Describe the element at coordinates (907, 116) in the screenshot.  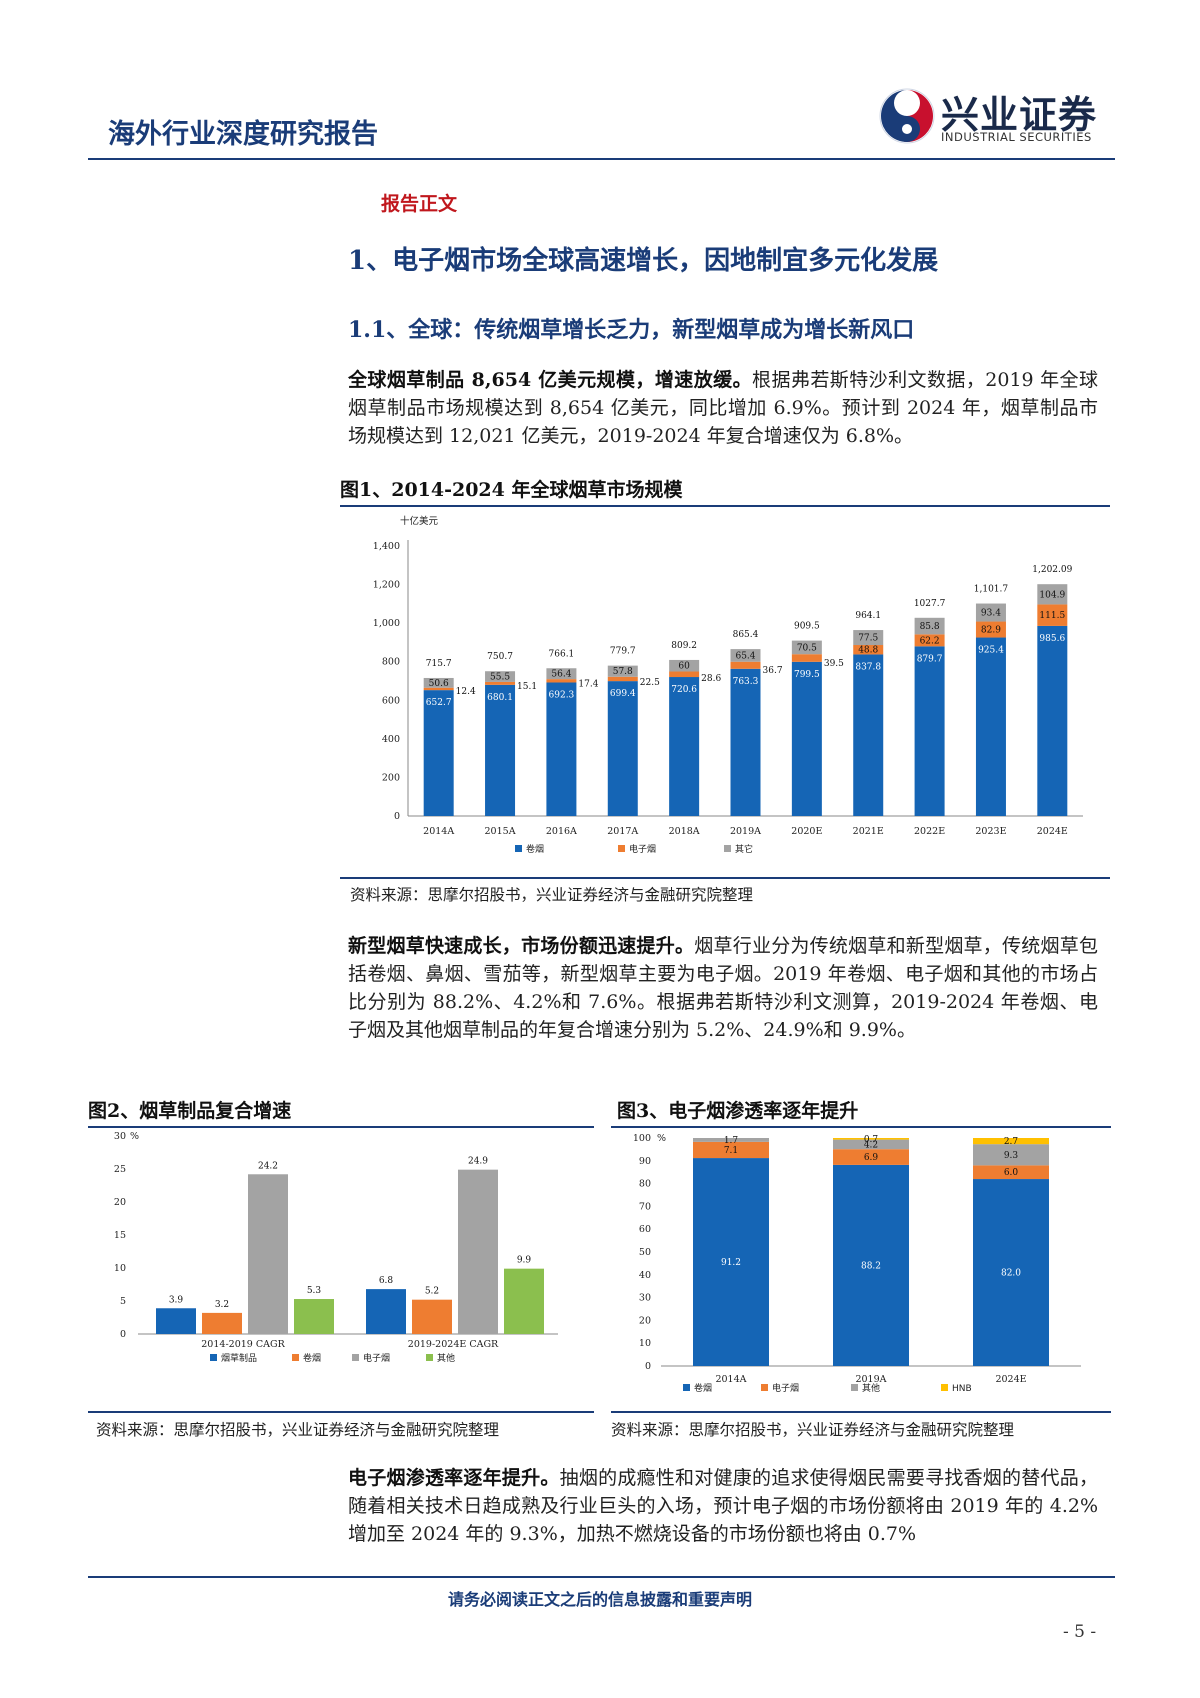
I see `logo-mark-icon` at that location.